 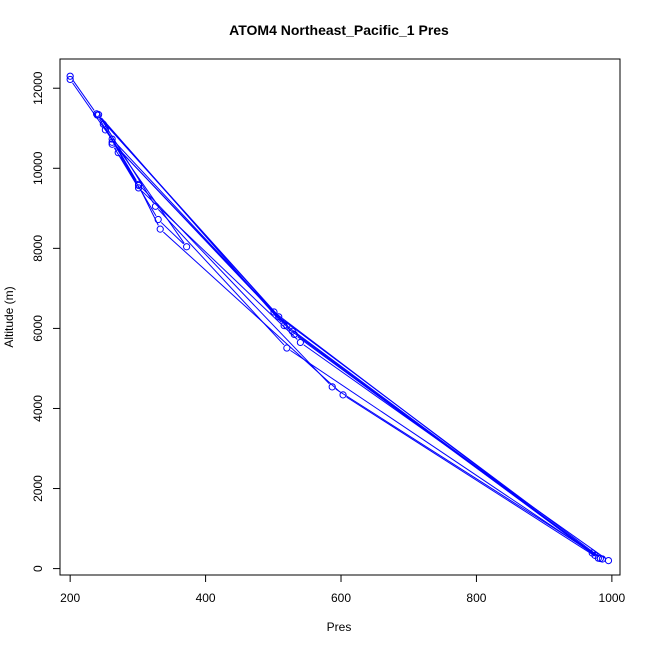 What do you see at coordinates (9, 316) in the screenshot?
I see `y-axis-label: Altitude (m)` at bounding box center [9, 316].